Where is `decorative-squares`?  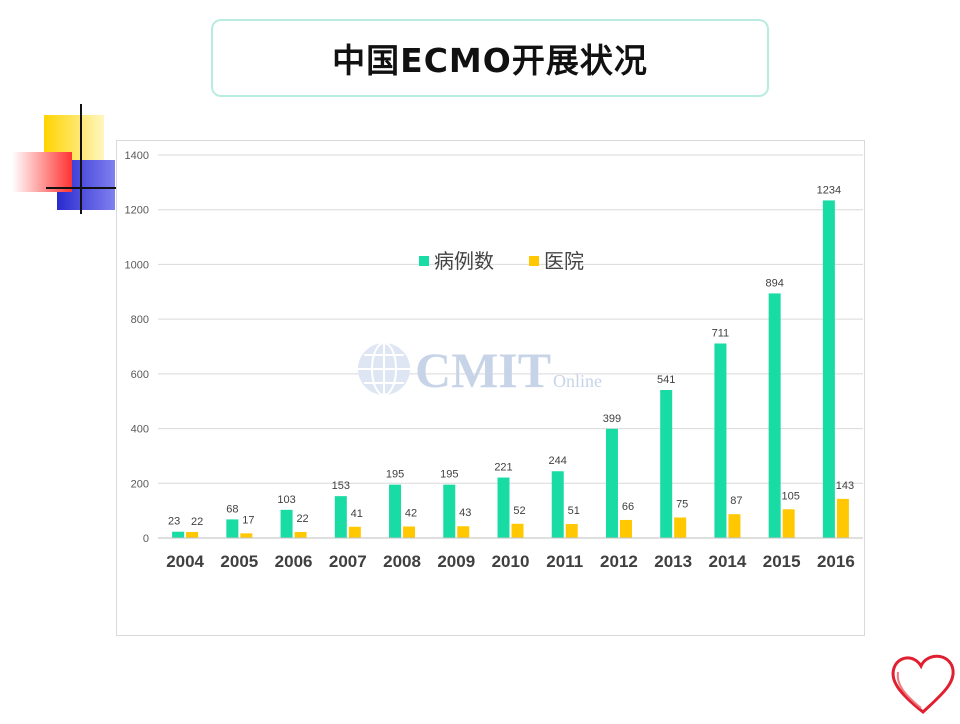
decorative-squares is located at coordinates (65, 160).